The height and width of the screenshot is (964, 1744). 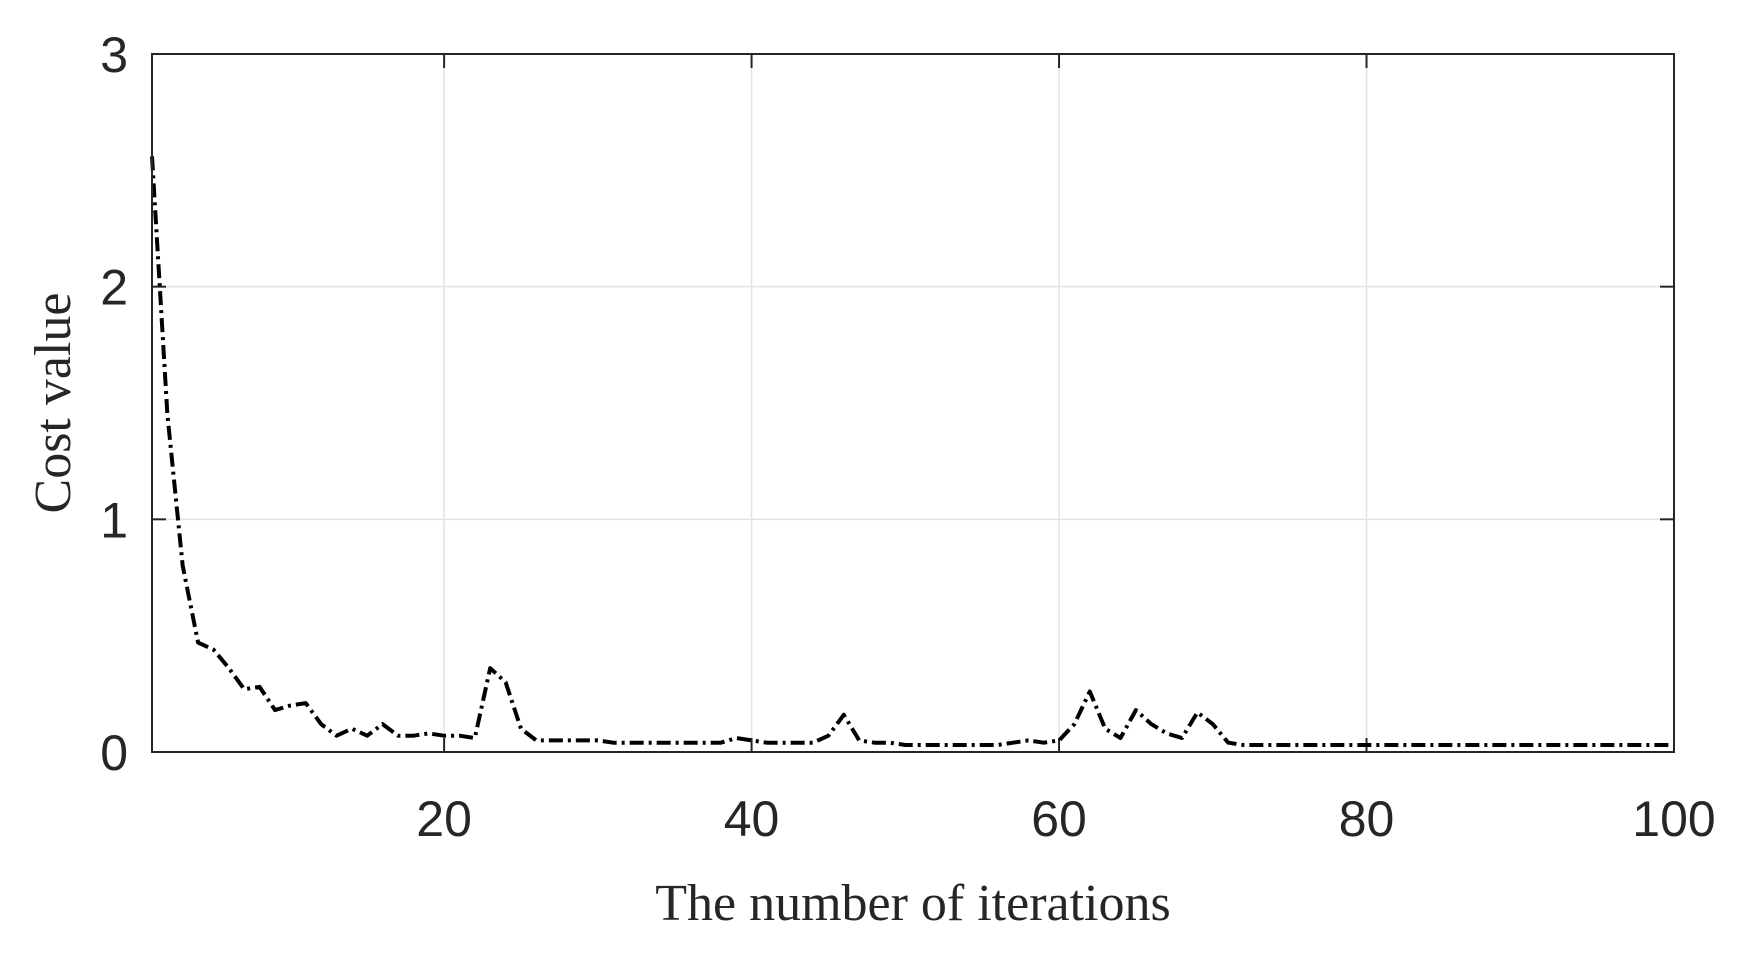 I want to click on y-tick-labels: 0 1 2 3, so click(x=114, y=404).